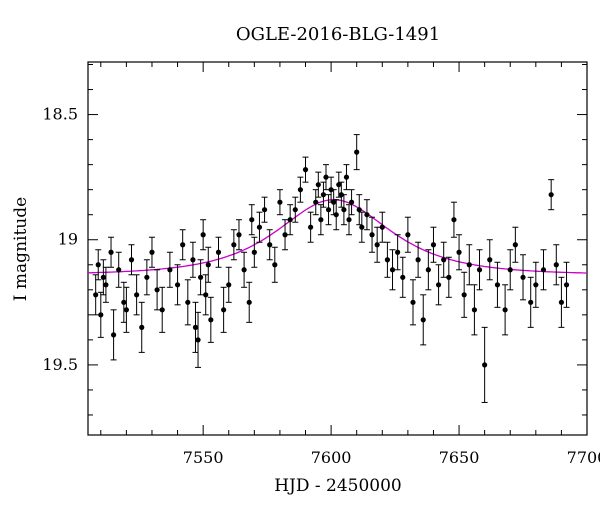  I want to click on chart-title: OGLE-2016-BLG-1491, so click(338, 34).